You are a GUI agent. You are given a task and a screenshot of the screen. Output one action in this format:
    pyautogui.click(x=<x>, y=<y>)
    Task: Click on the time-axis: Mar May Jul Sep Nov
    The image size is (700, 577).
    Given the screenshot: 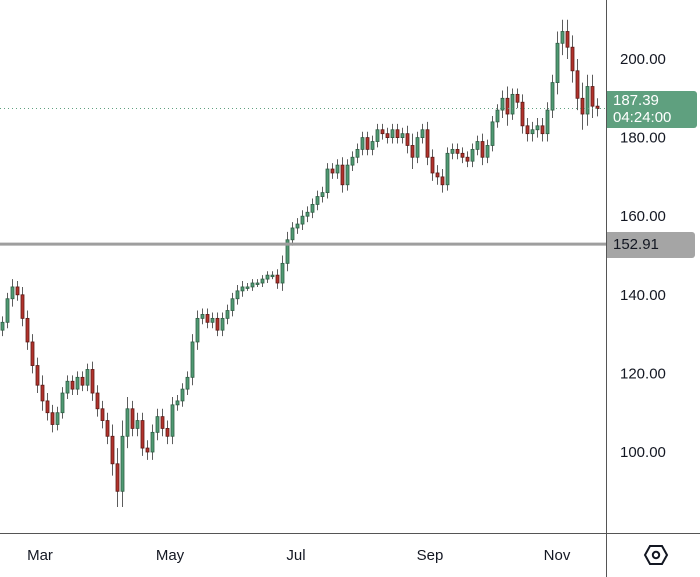 What is the action you would take?
    pyautogui.click(x=299, y=555)
    